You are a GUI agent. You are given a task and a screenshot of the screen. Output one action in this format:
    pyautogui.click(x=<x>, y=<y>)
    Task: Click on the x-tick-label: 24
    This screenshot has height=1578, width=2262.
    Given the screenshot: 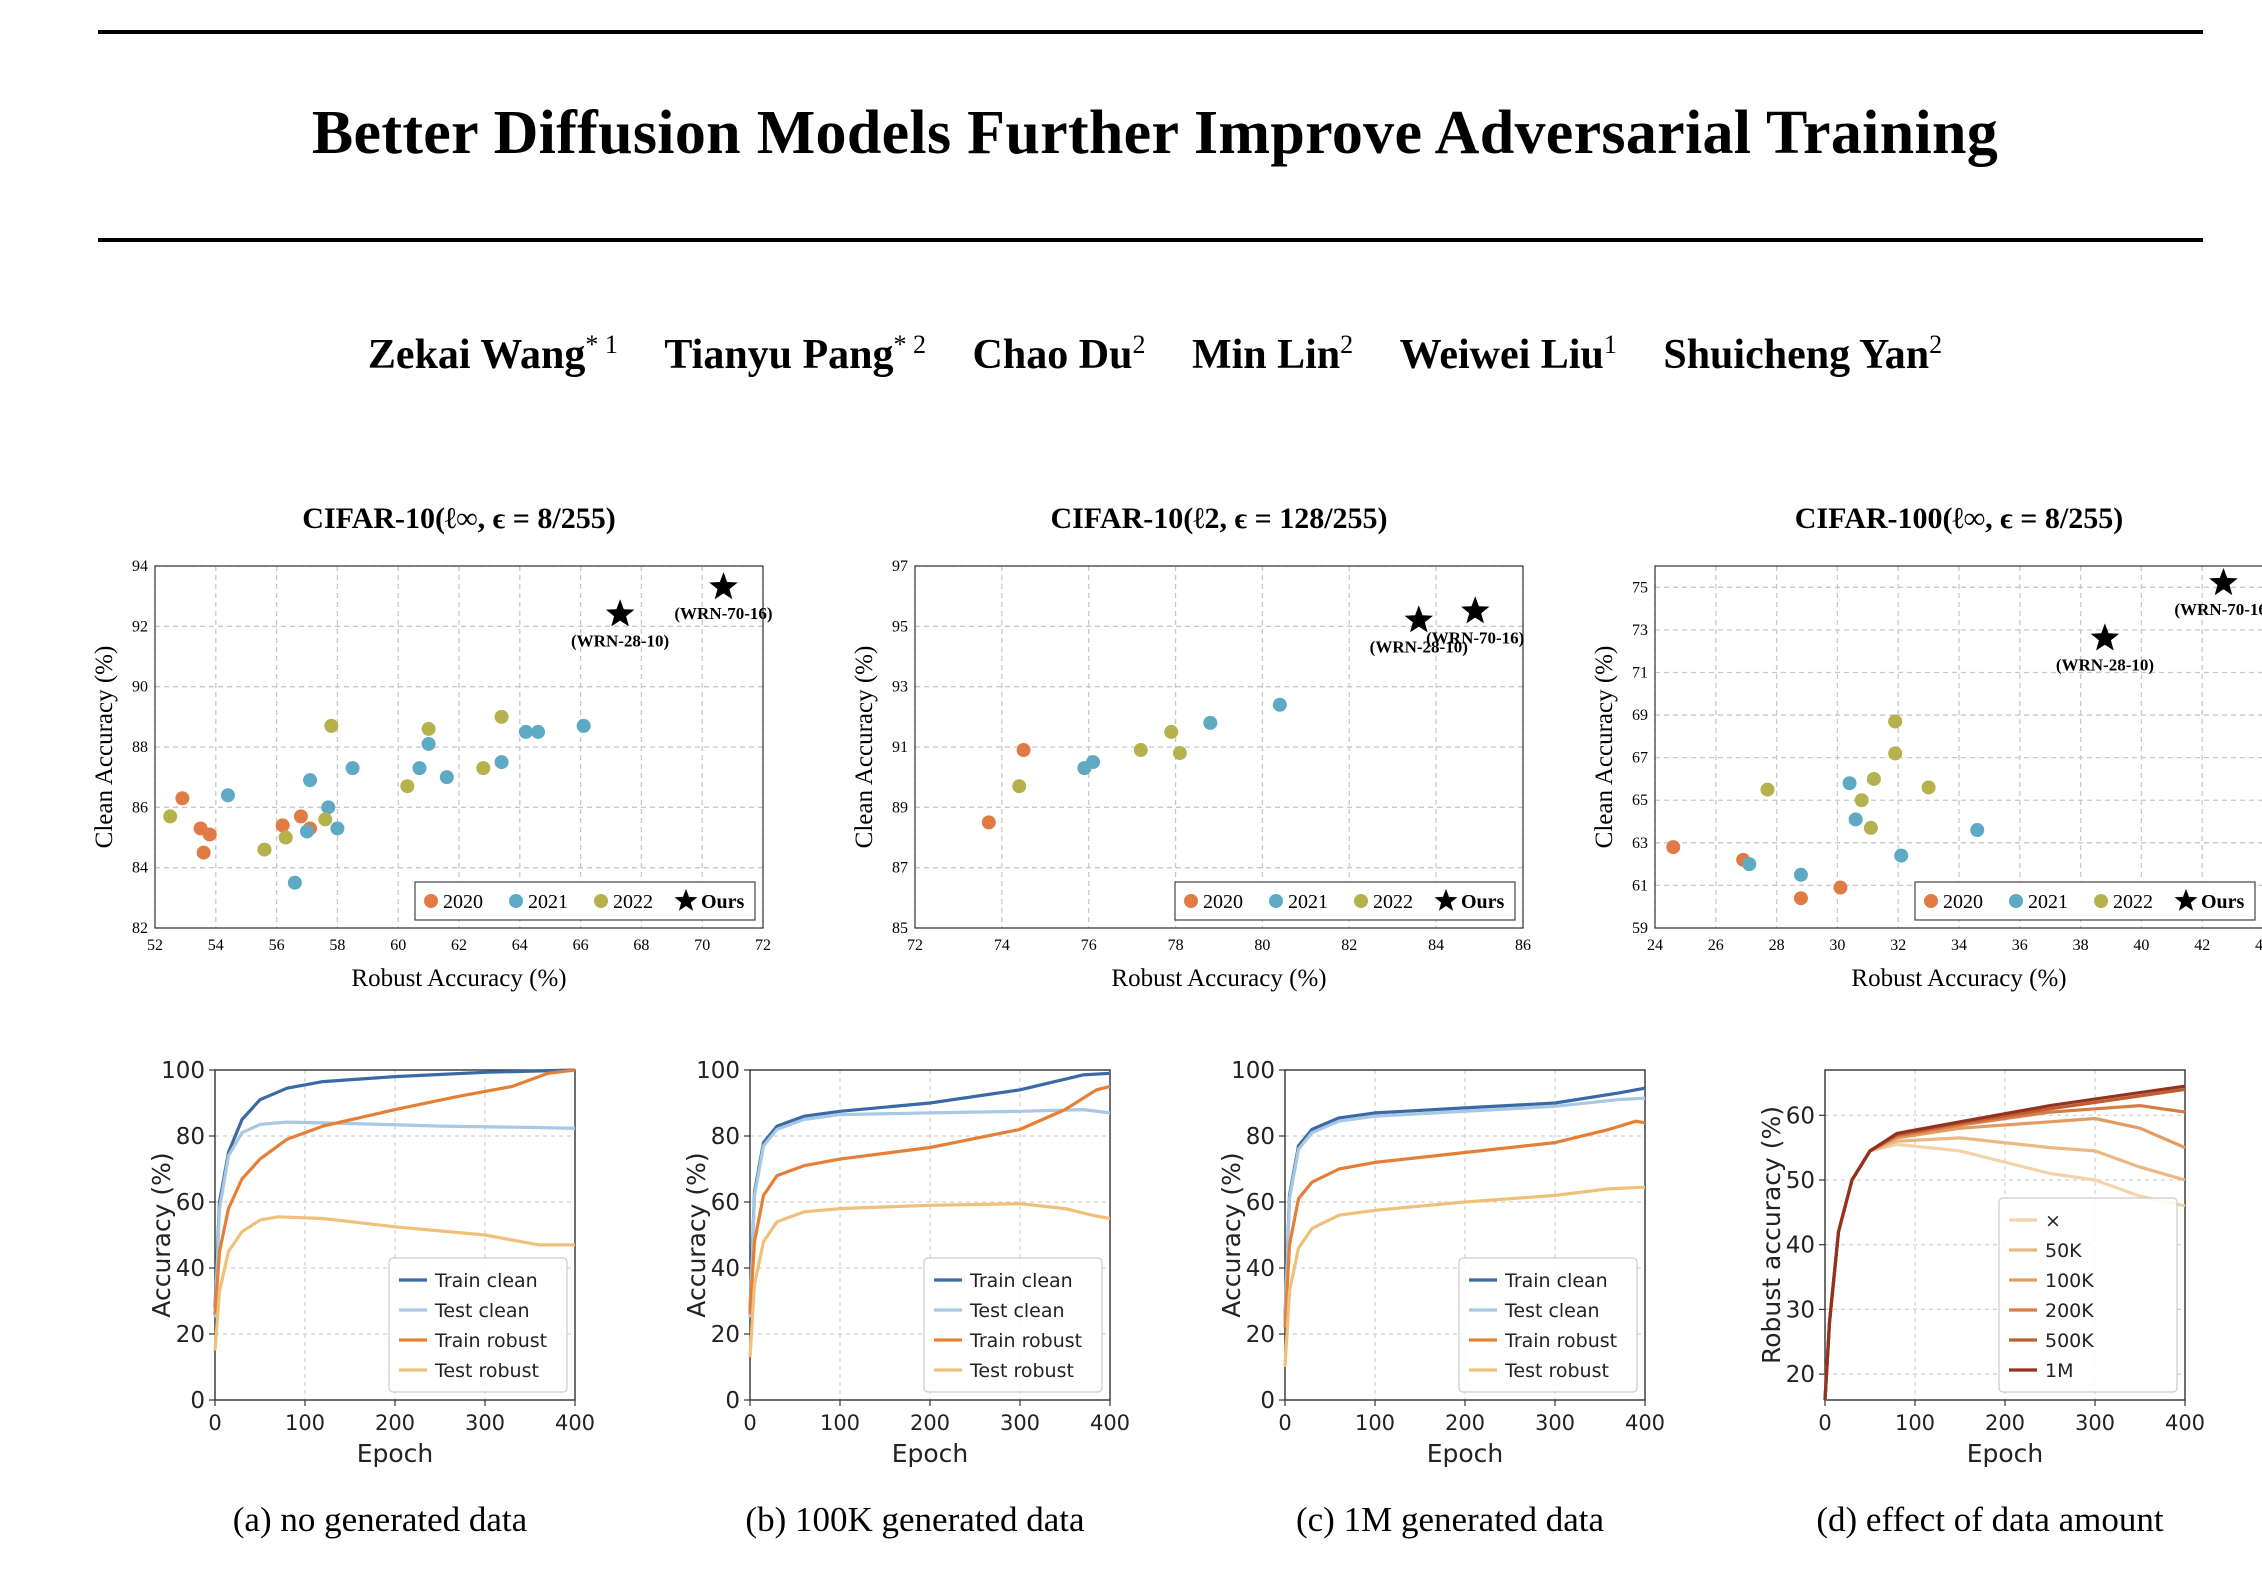 What is the action you would take?
    pyautogui.click(x=1655, y=945)
    